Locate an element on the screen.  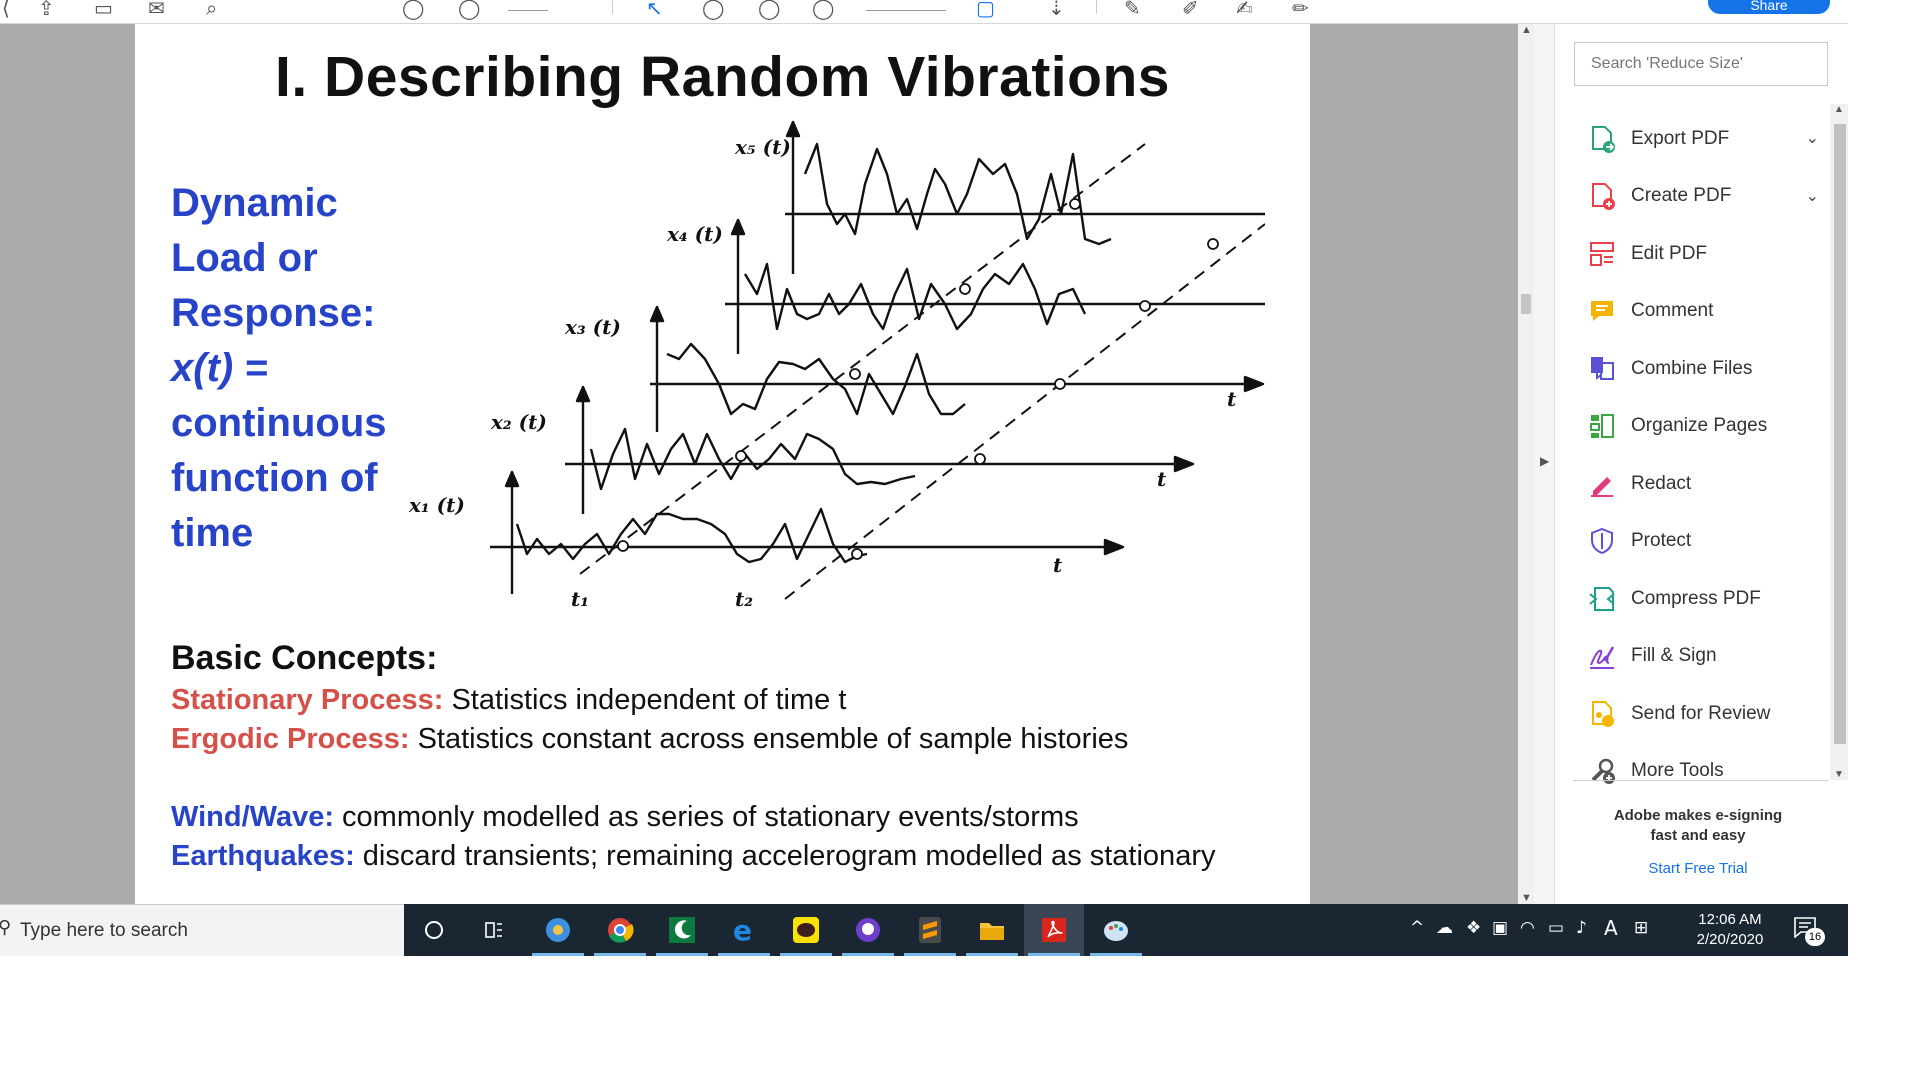
zoom-search-icon: ⌕ is located at coordinates (212, 10).